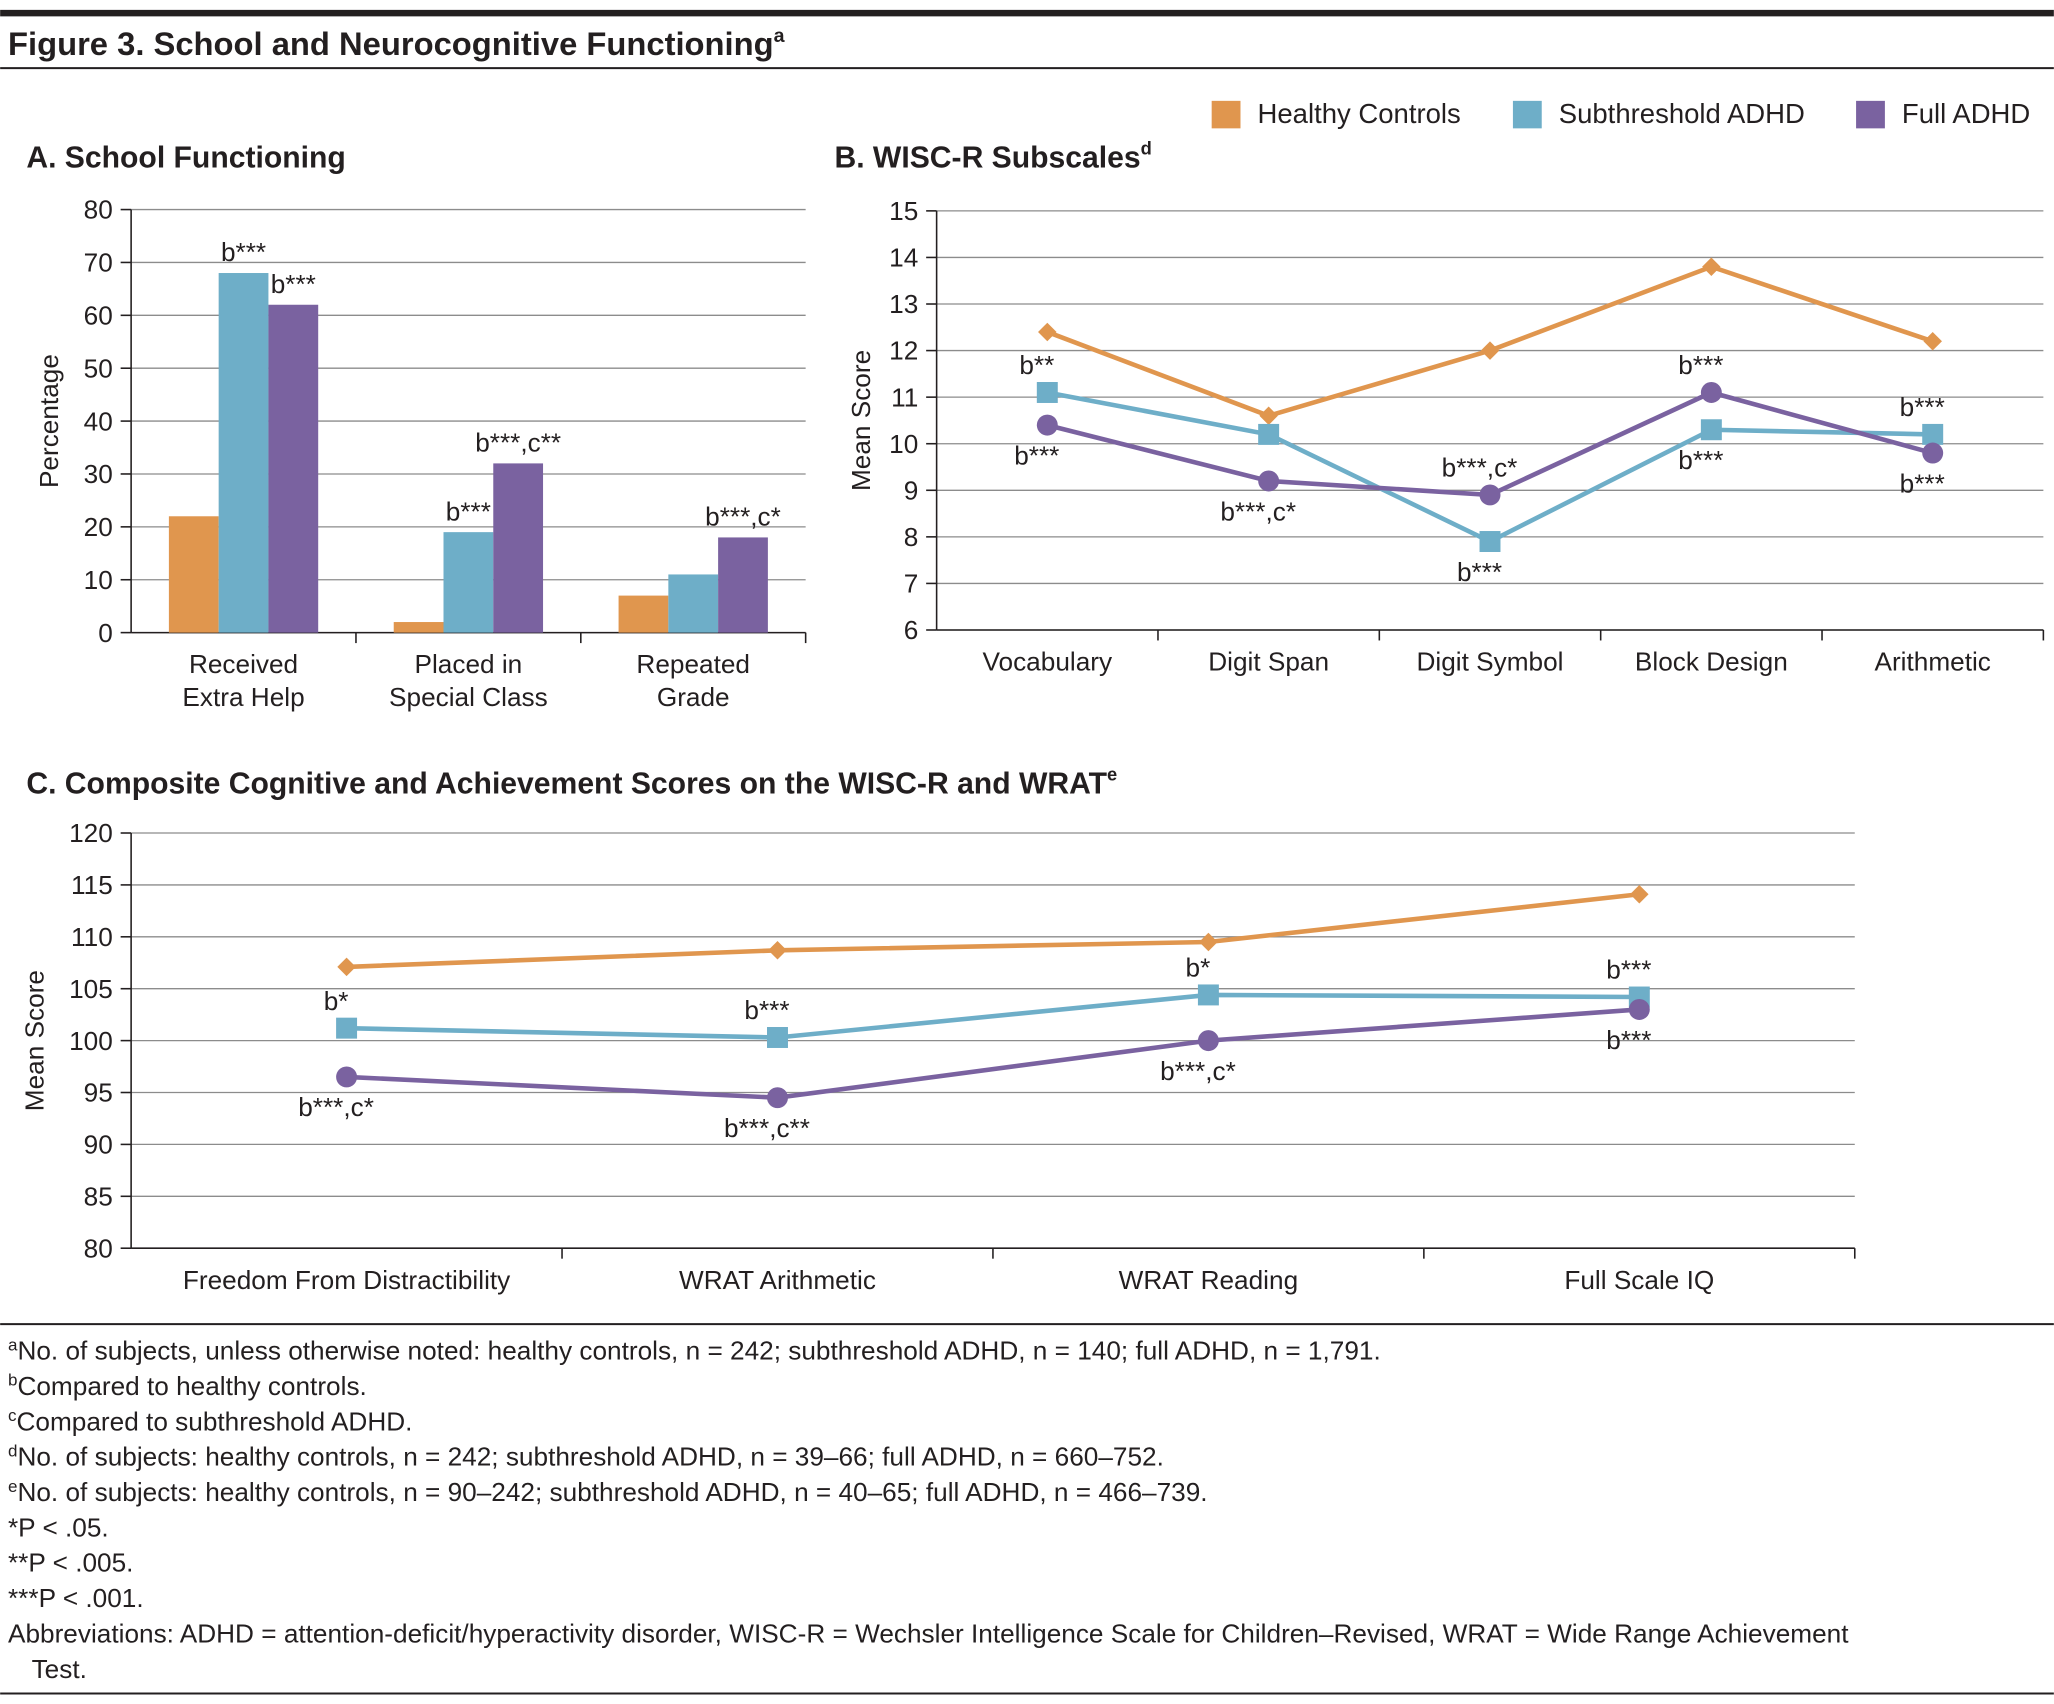  I want to click on y-tick-label: 85, so click(98, 1196).